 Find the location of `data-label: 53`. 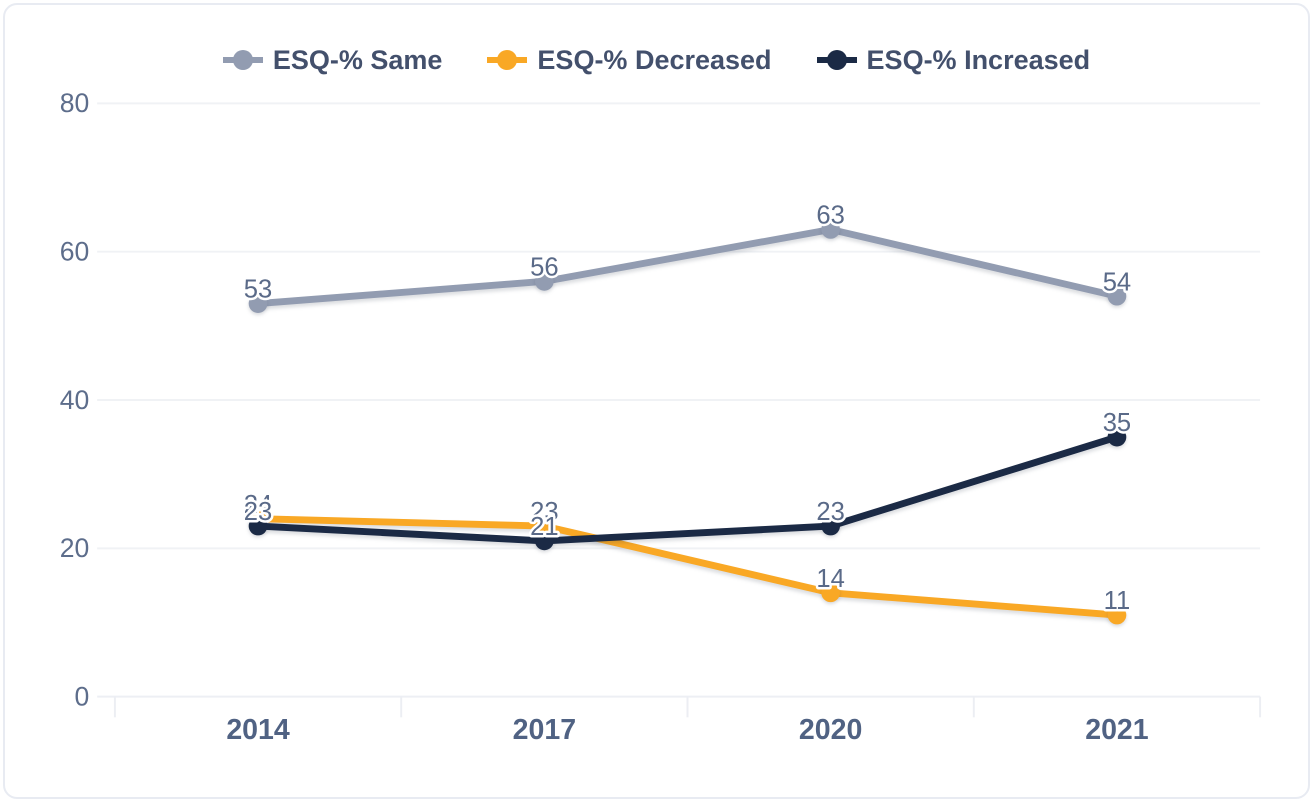

data-label: 53 is located at coordinates (258, 290).